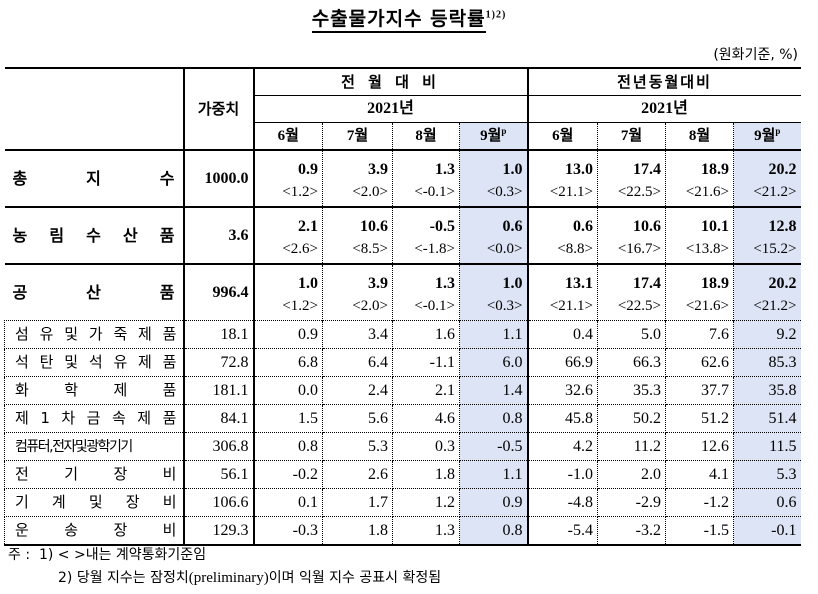 Image resolution: width=818 pixels, height=594 pixels. I want to click on weight-value: 306.8, so click(219, 446).